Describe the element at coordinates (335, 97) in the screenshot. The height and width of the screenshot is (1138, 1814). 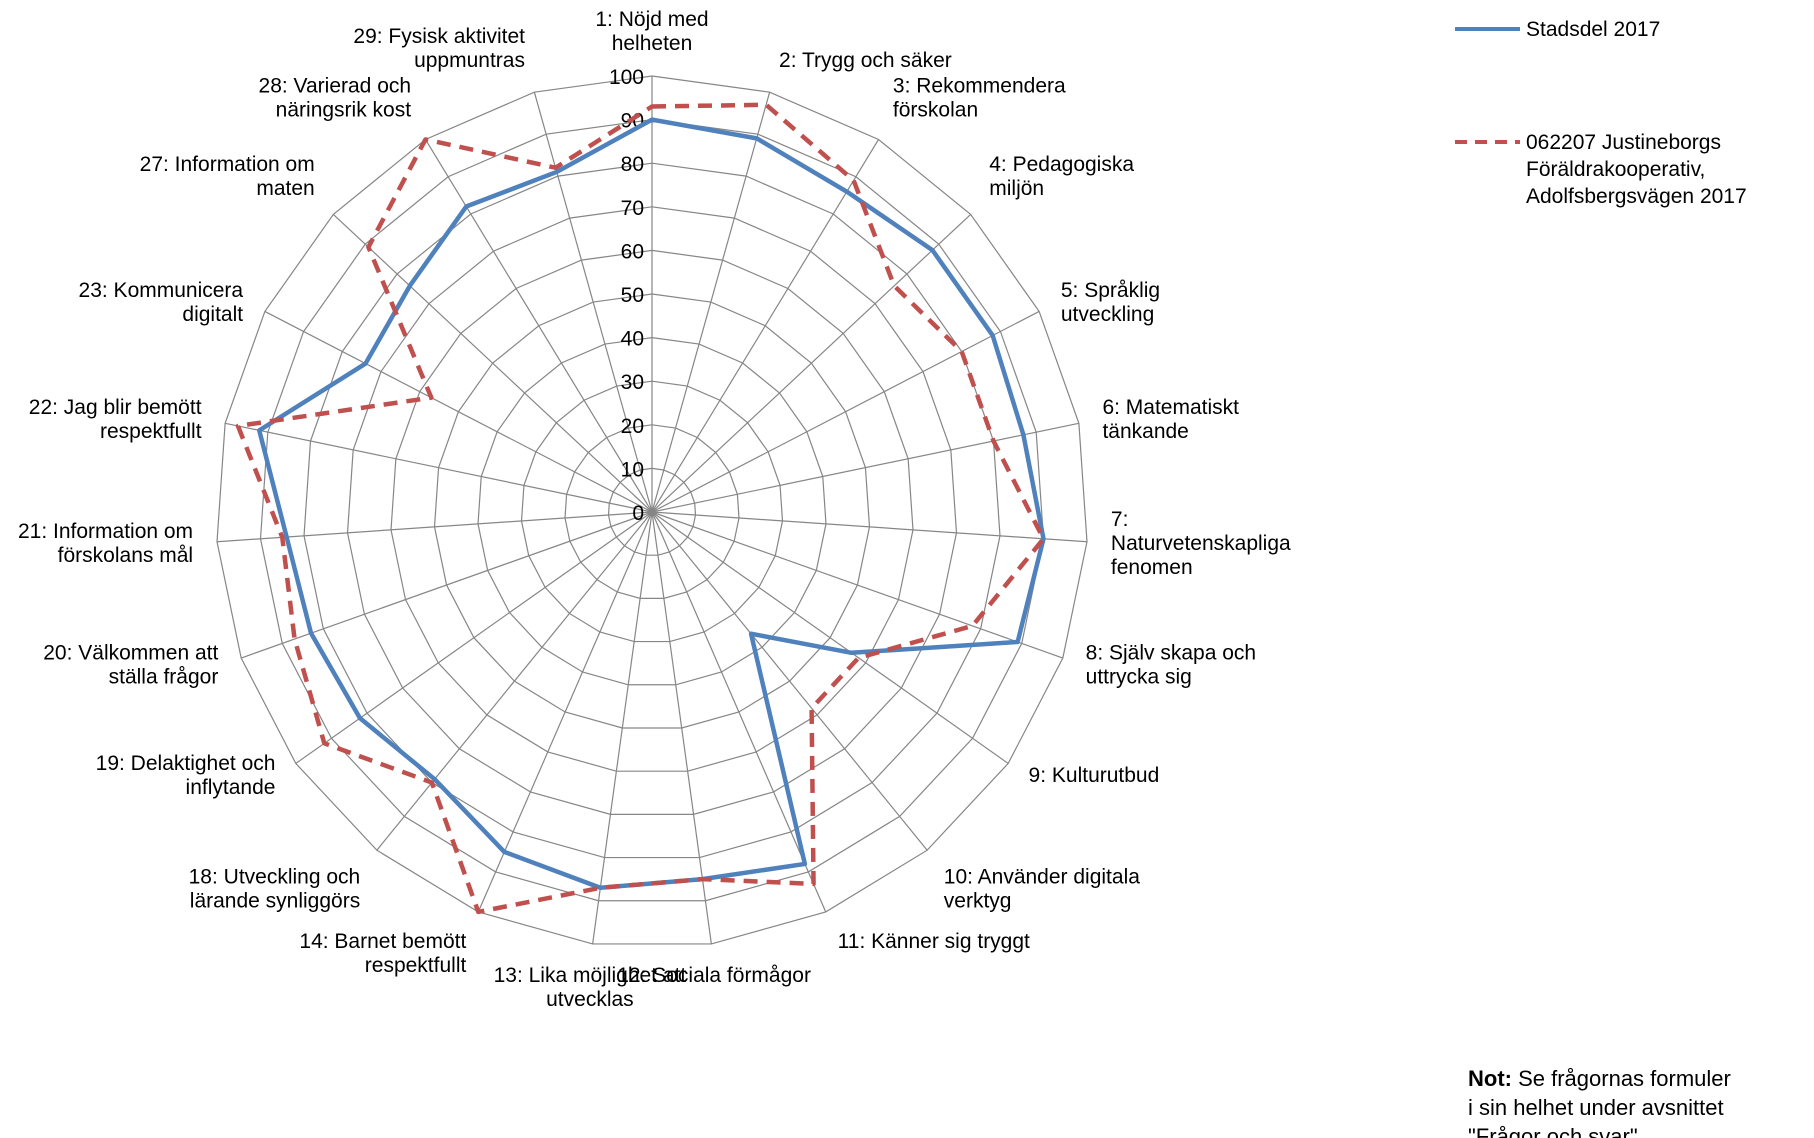
I see `category-label: 28: Varierad och näringsrik kost` at that location.